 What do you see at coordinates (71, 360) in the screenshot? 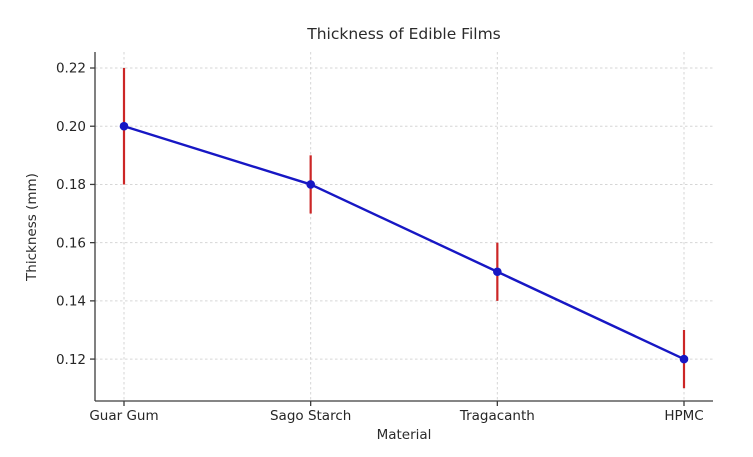
I see `y-tick-label: 0.12` at bounding box center [71, 360].